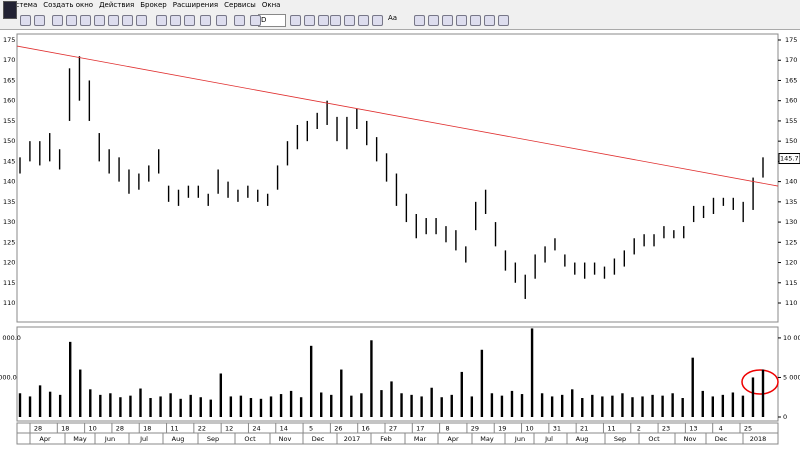 Image resolution: width=800 pixels, height=449 pixels. Describe the element at coordinates (791, 263) in the screenshot. I see `y-tick-label: 120` at that location.